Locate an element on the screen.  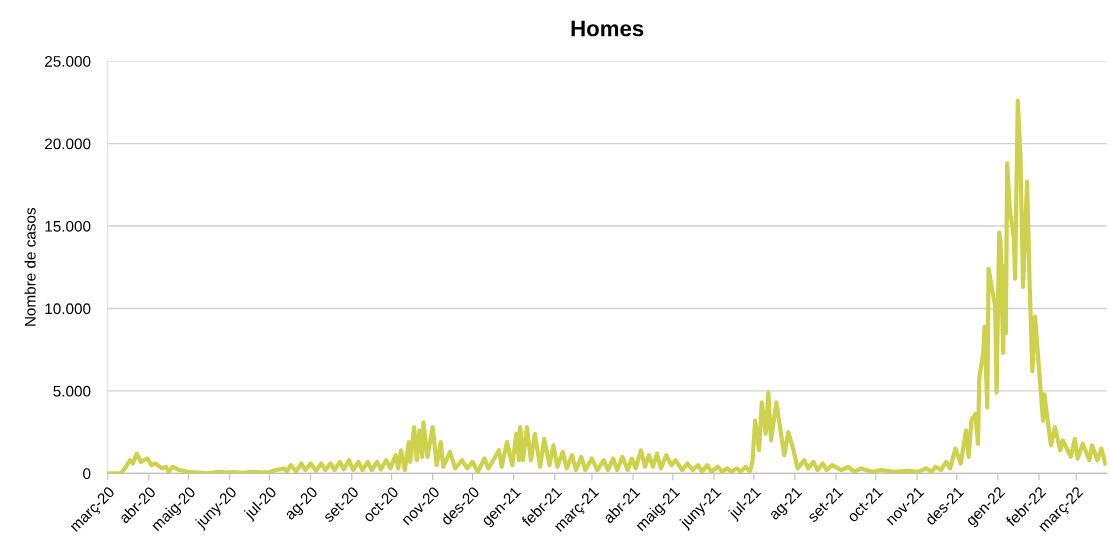
y-tick-label: 25.000 is located at coordinates (68, 61).